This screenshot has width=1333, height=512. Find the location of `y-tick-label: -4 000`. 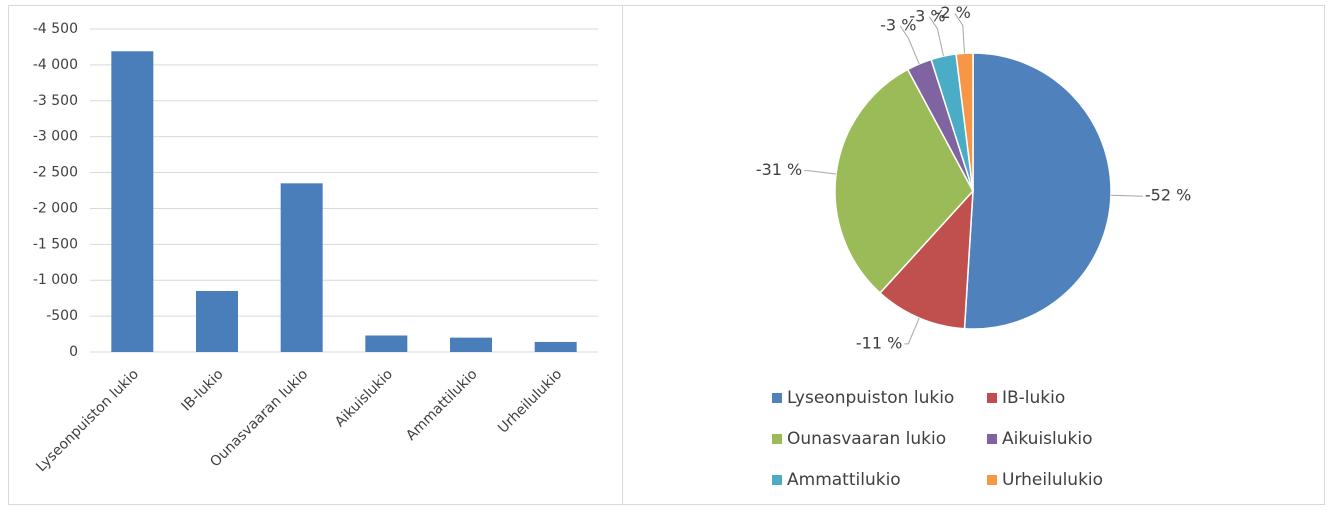

y-tick-label: -4 000 is located at coordinates (55, 65).